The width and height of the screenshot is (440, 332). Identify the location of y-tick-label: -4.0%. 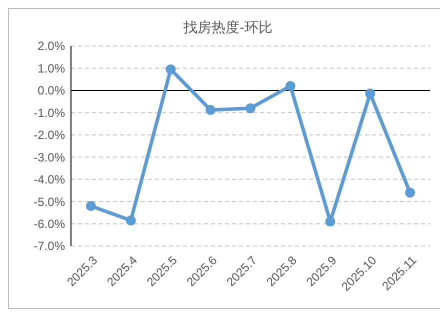
(50, 179).